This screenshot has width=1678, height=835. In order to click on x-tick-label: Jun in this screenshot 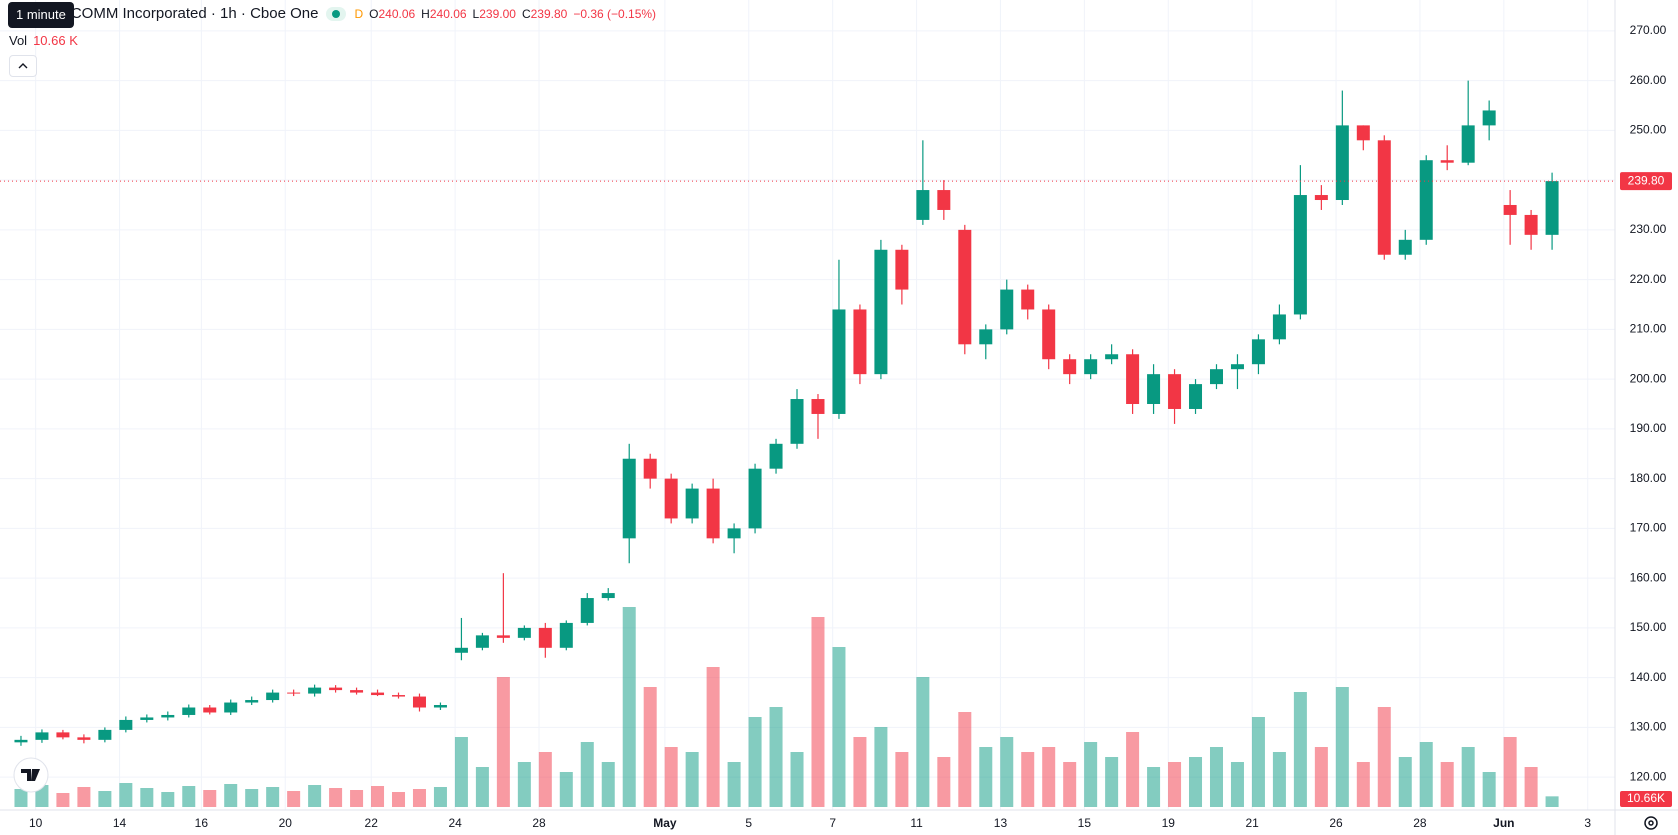, I will do `click(1503, 823)`.